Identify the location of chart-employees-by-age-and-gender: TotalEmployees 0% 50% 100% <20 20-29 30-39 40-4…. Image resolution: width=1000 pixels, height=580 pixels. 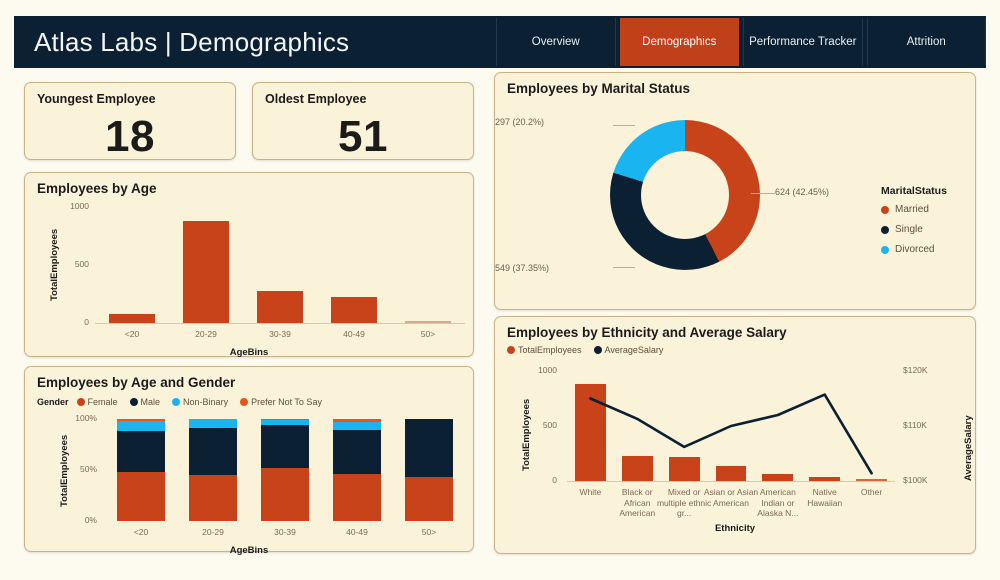
(249, 483).